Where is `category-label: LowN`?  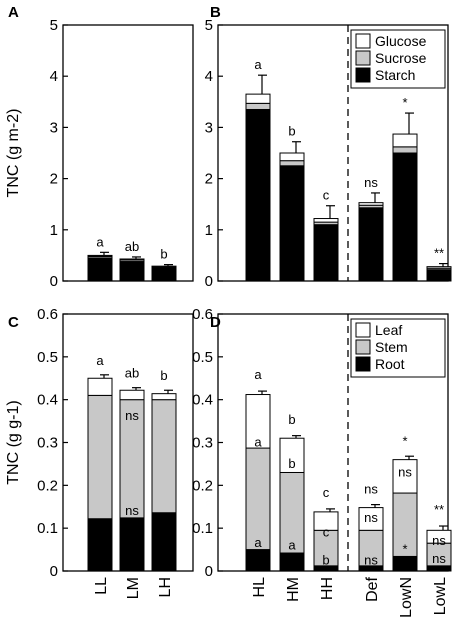 category-label: LowN is located at coordinates (406, 597).